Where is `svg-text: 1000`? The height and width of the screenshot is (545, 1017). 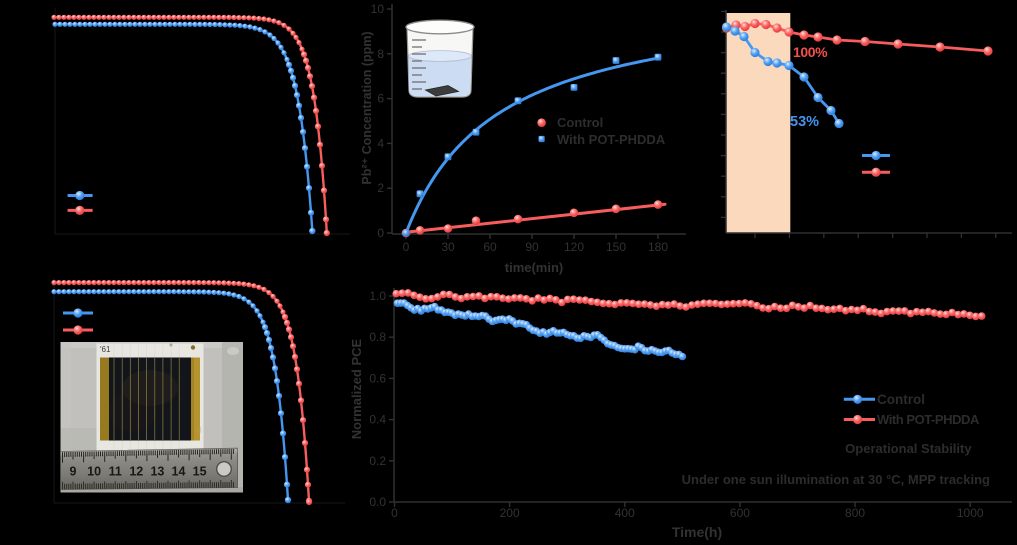
svg-text: 1000 is located at coordinates (970, 513).